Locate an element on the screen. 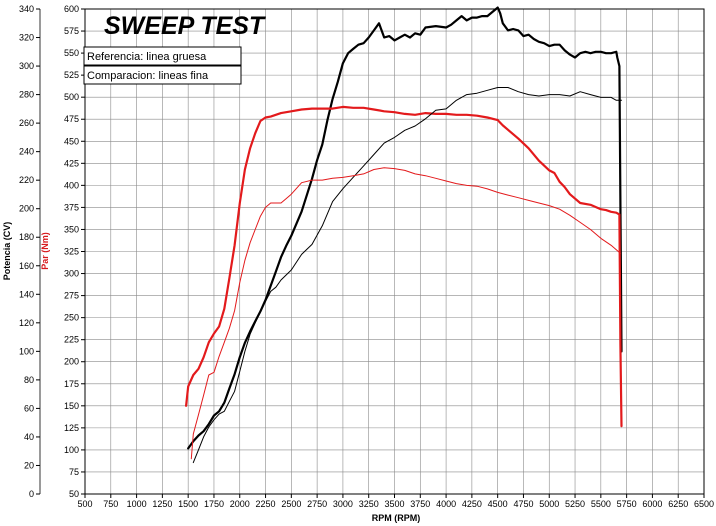 This screenshot has height=526, width=716. x-tick-label: 1250 is located at coordinates (162, 504).